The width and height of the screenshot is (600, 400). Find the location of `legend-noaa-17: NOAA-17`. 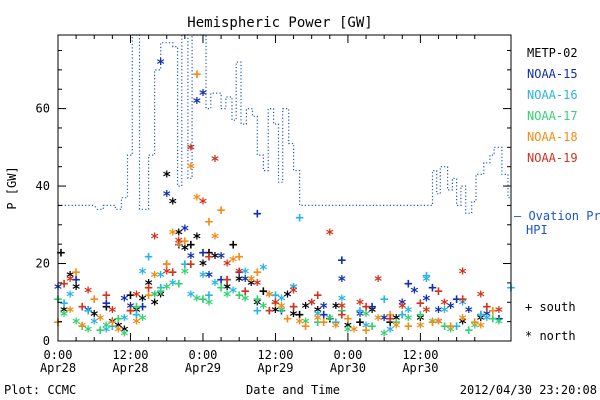

legend-noaa-17: NOAA-17 is located at coordinates (552, 116).